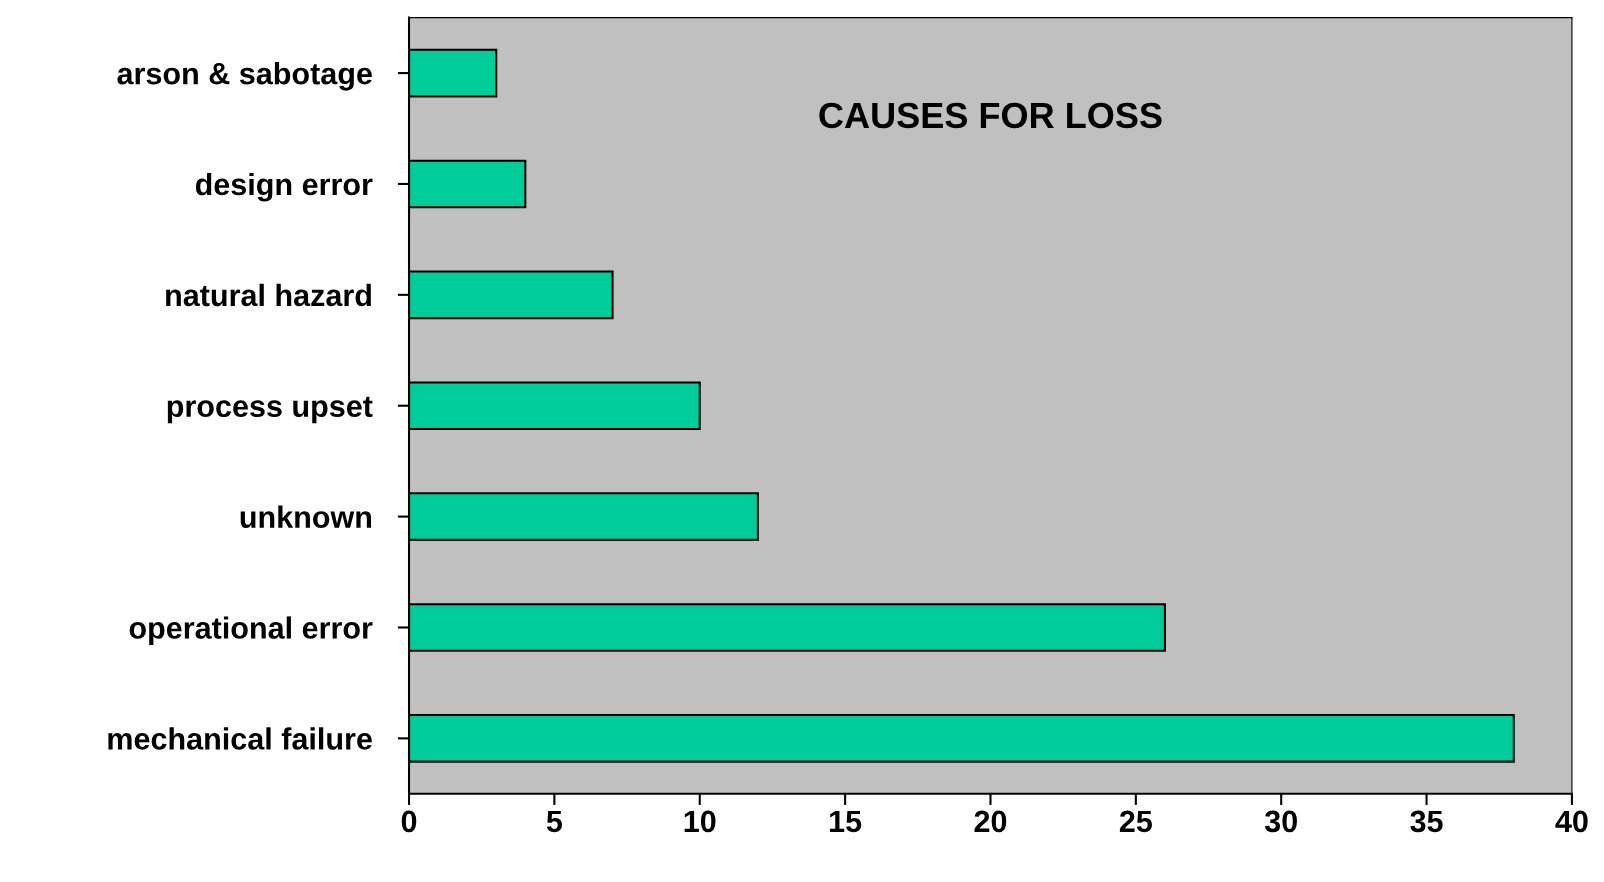 The height and width of the screenshot is (882, 1604). Describe the element at coordinates (244, 76) in the screenshot. I see `y-tick-label: arson & sabotage` at that location.